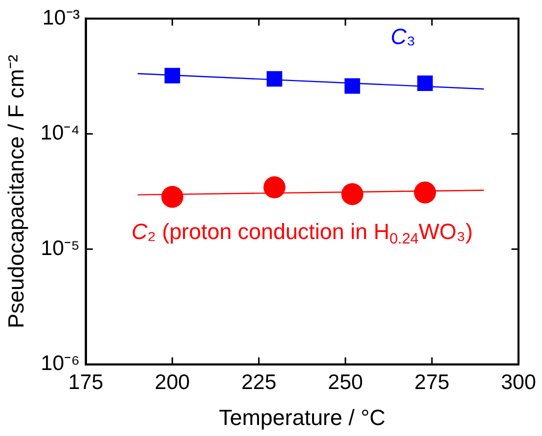 The width and height of the screenshot is (542, 436). Describe the element at coordinates (258, 382) in the screenshot. I see `x-tick-label: 225` at that location.